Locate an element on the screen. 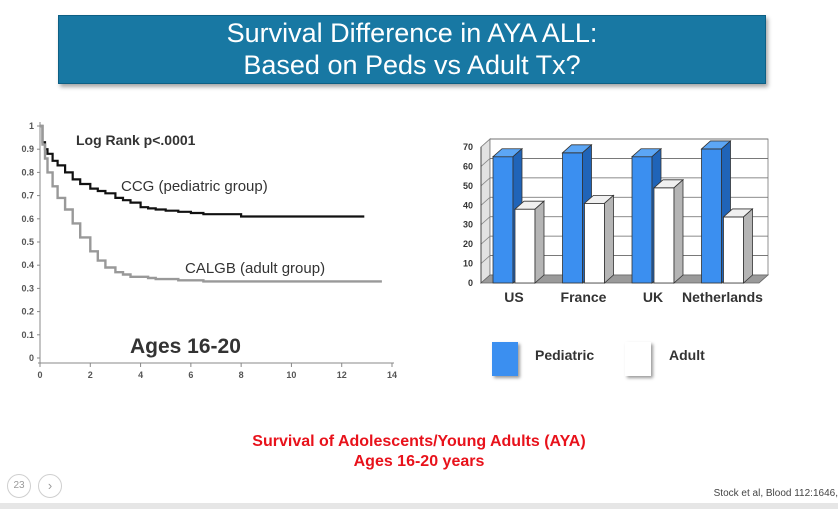  km-series-label-ccg: CCG (pediatric group) is located at coordinates (194, 186).